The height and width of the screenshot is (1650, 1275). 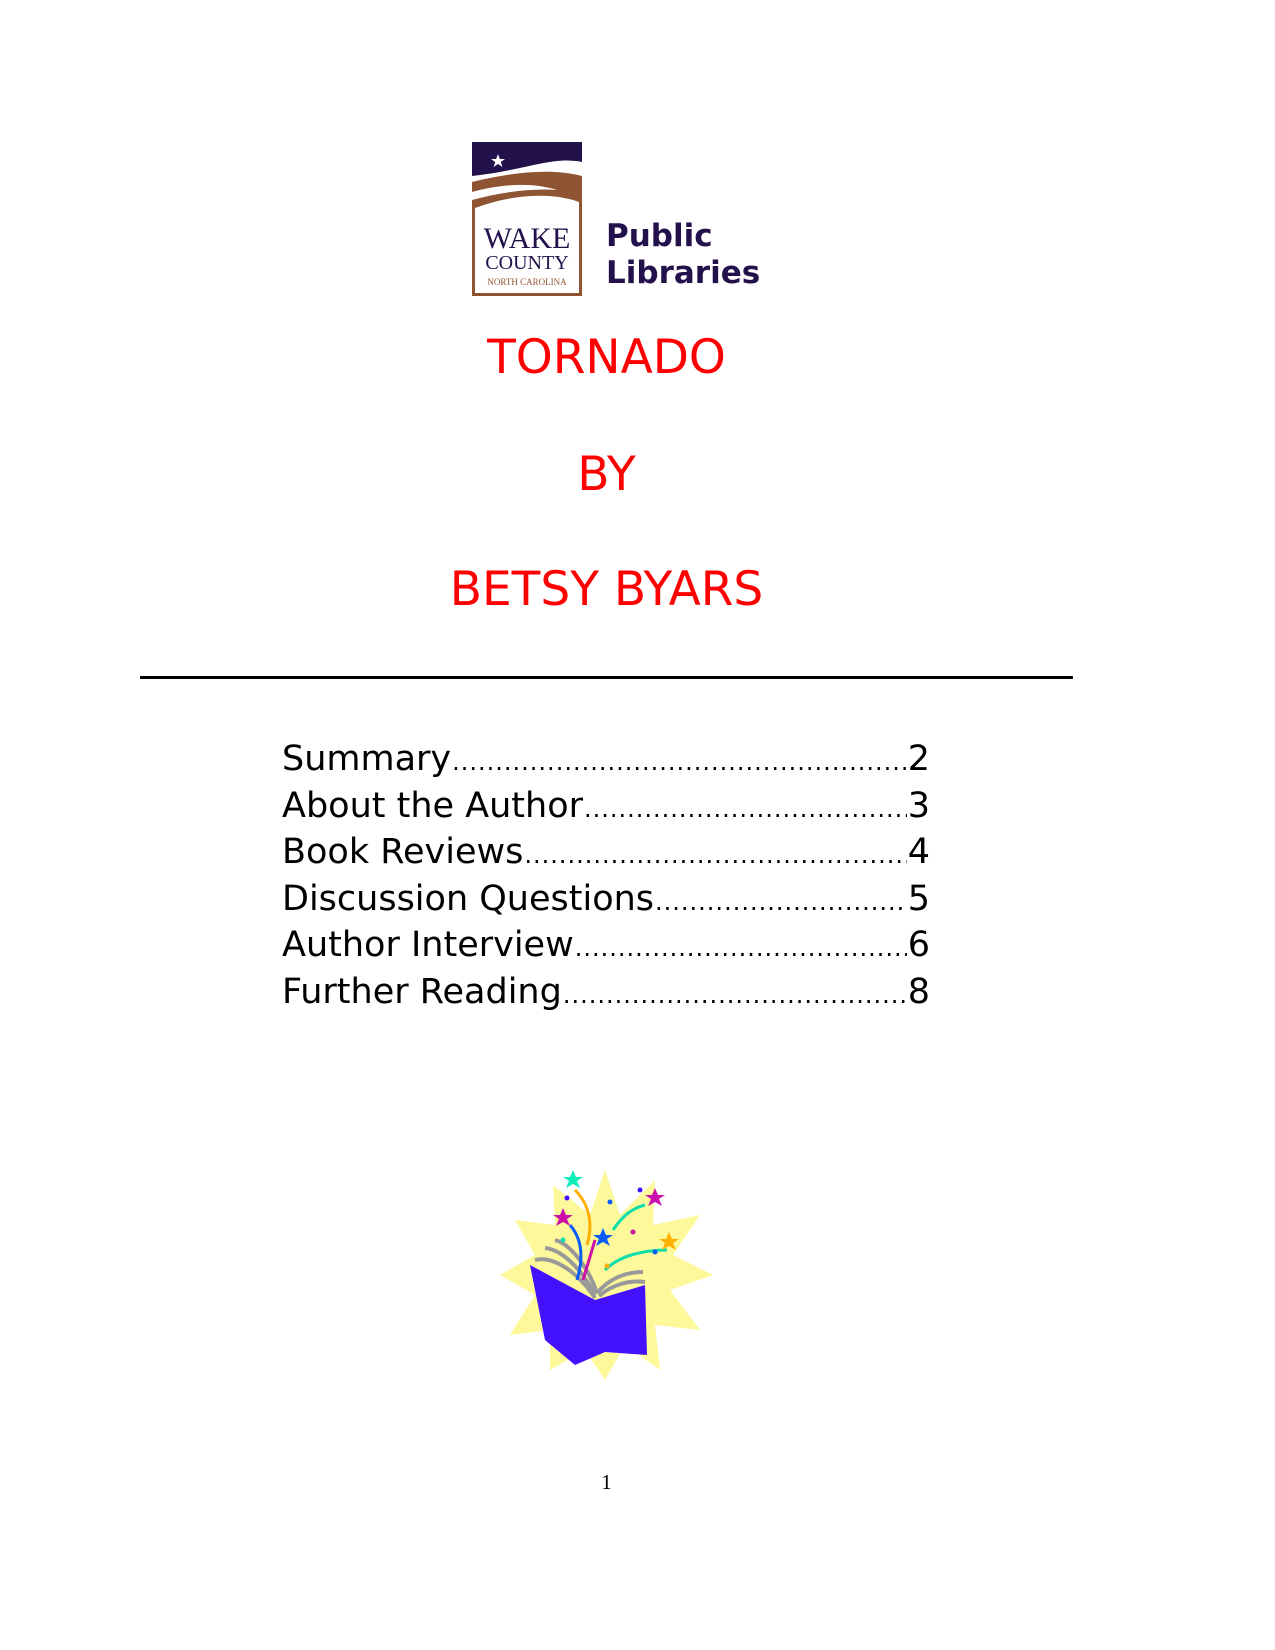 What do you see at coordinates (433, 805) in the screenshot?
I see `toc-label: About the Author` at bounding box center [433, 805].